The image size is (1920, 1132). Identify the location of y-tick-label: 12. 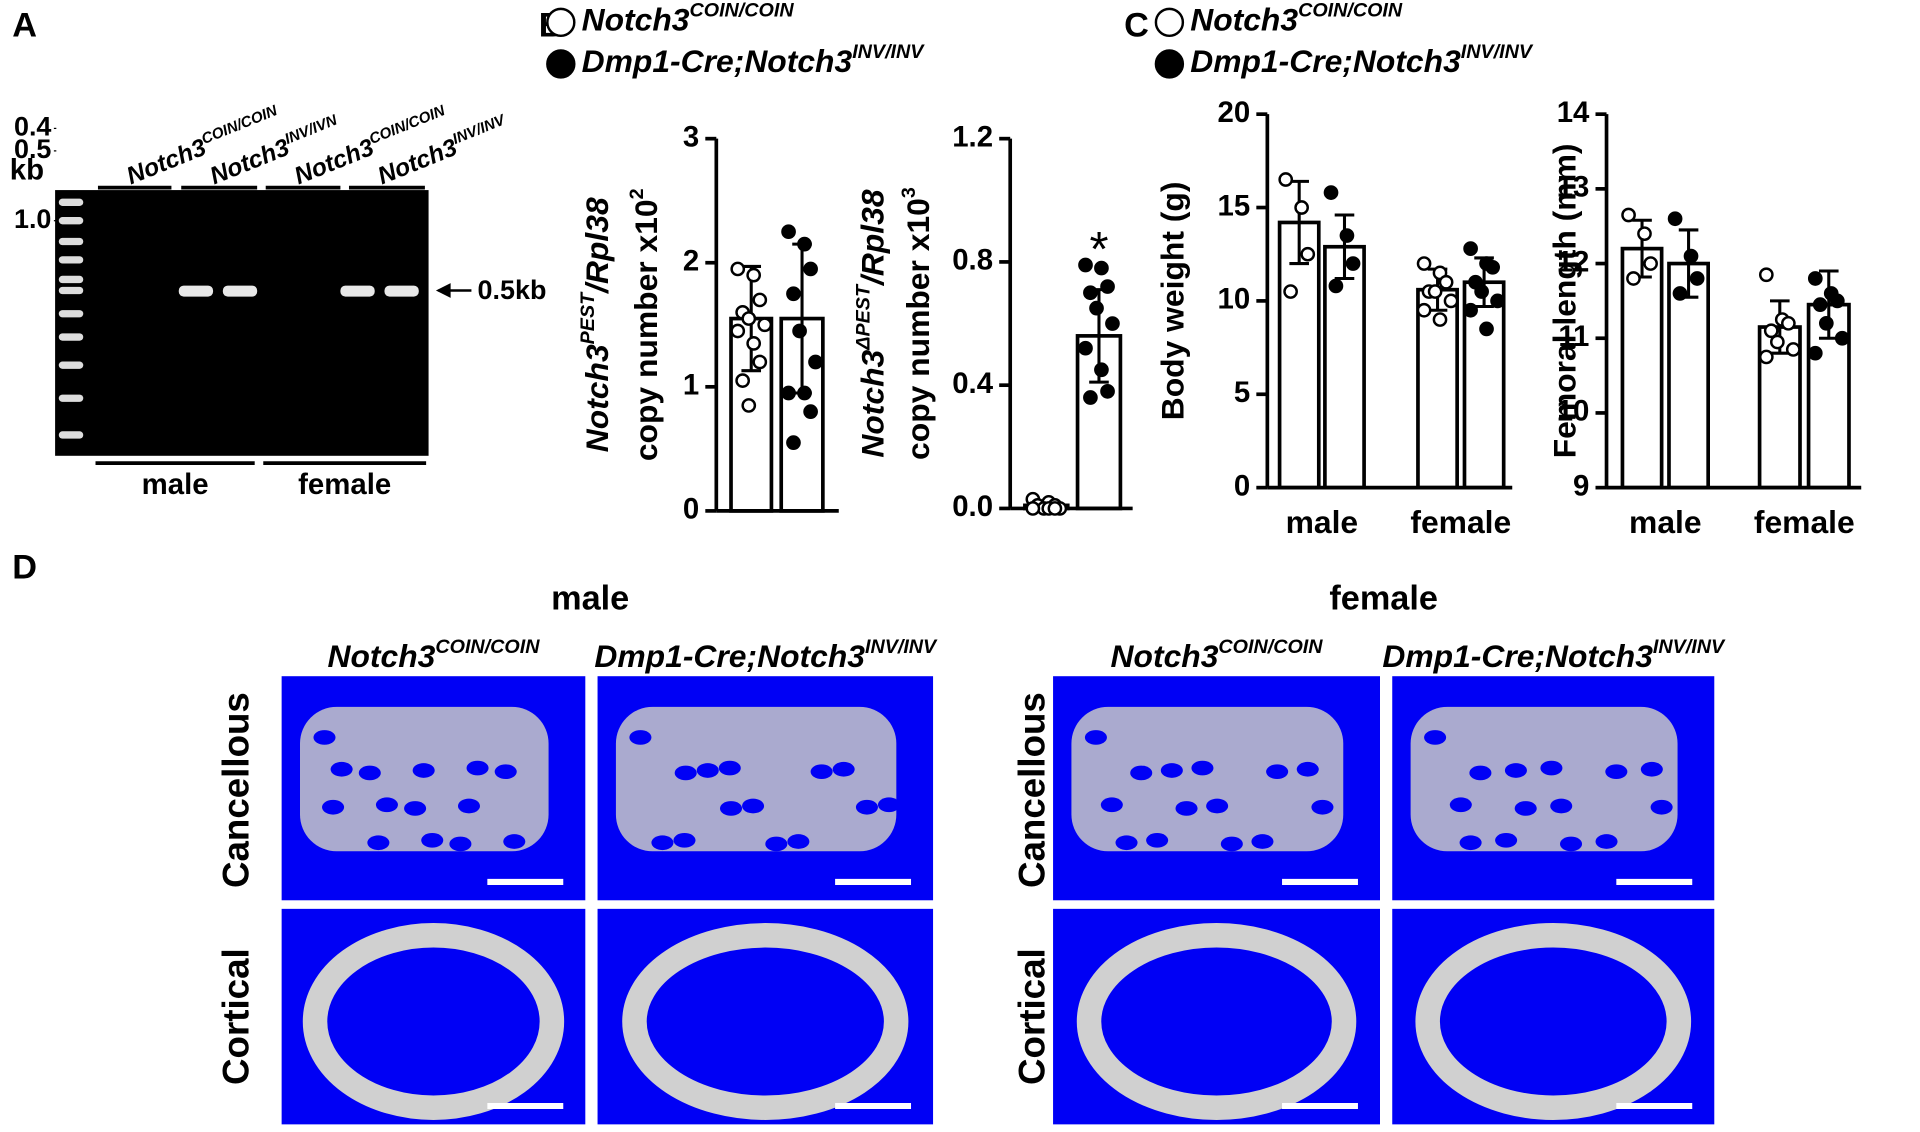
(1573, 261).